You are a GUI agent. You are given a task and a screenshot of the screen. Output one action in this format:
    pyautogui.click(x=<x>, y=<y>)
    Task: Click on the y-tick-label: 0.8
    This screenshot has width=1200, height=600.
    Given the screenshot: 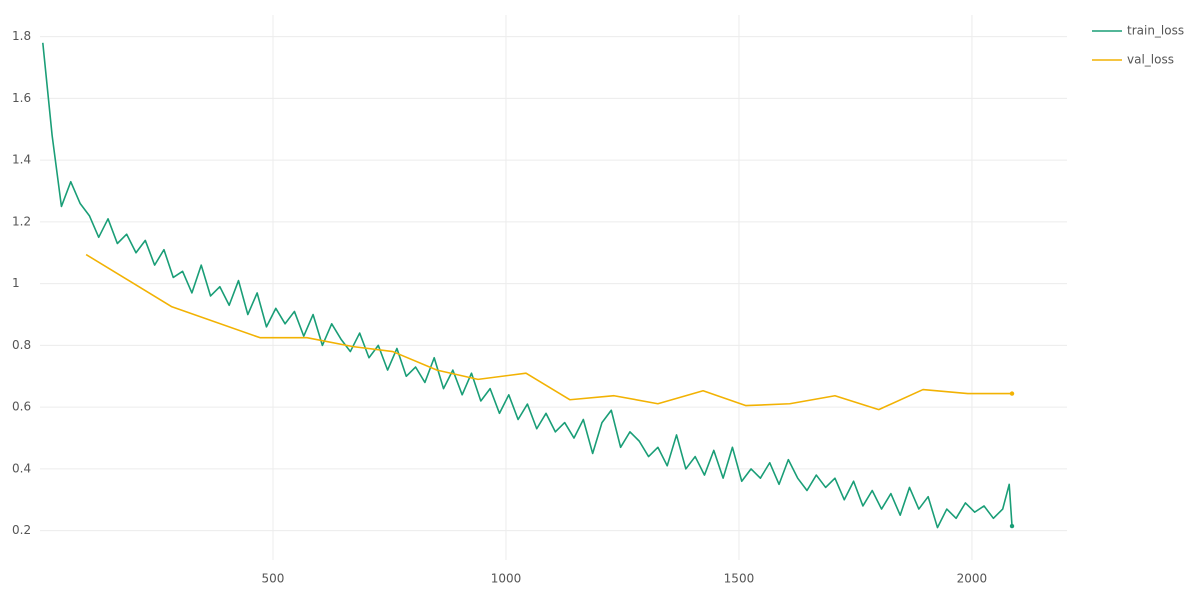 What is the action you would take?
    pyautogui.click(x=21, y=345)
    